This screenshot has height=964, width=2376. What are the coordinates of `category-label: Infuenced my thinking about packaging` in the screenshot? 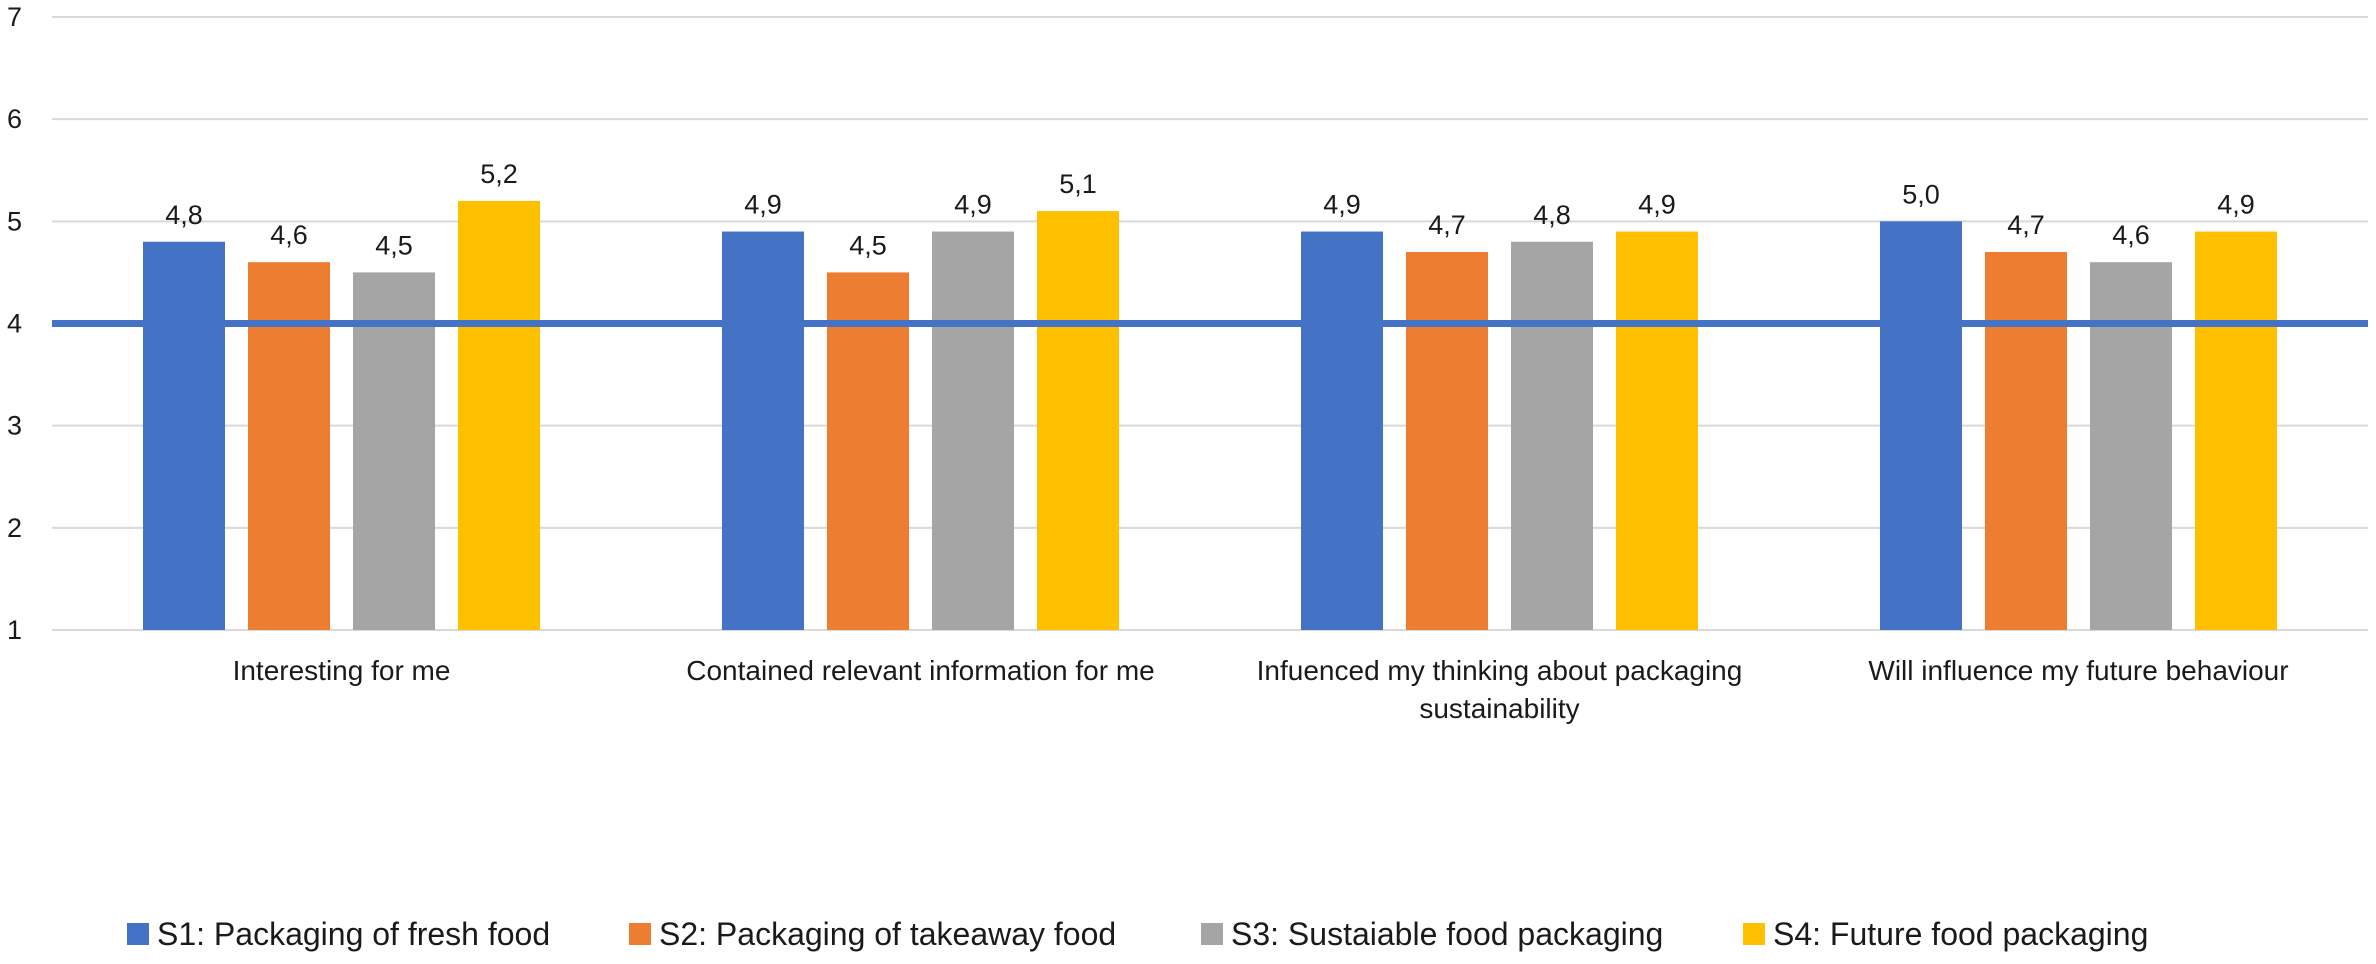 It's located at (1500, 670).